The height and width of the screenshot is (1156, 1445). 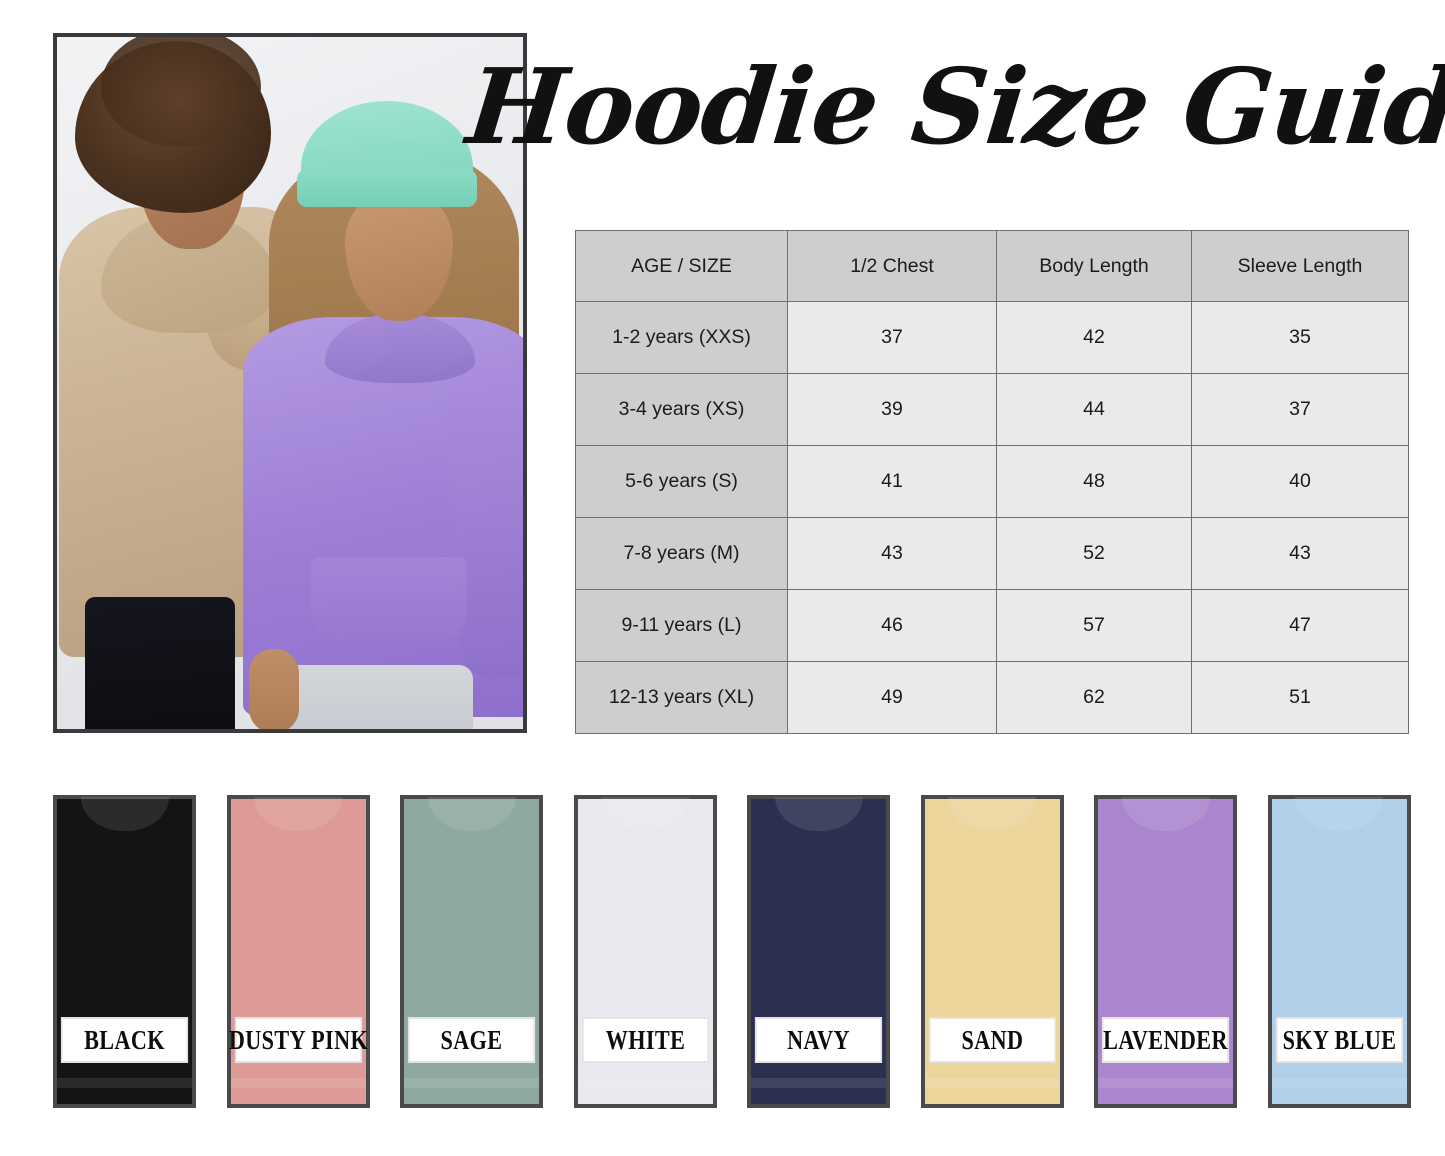 I want to click on boy-hair-top, so click(x=181, y=92).